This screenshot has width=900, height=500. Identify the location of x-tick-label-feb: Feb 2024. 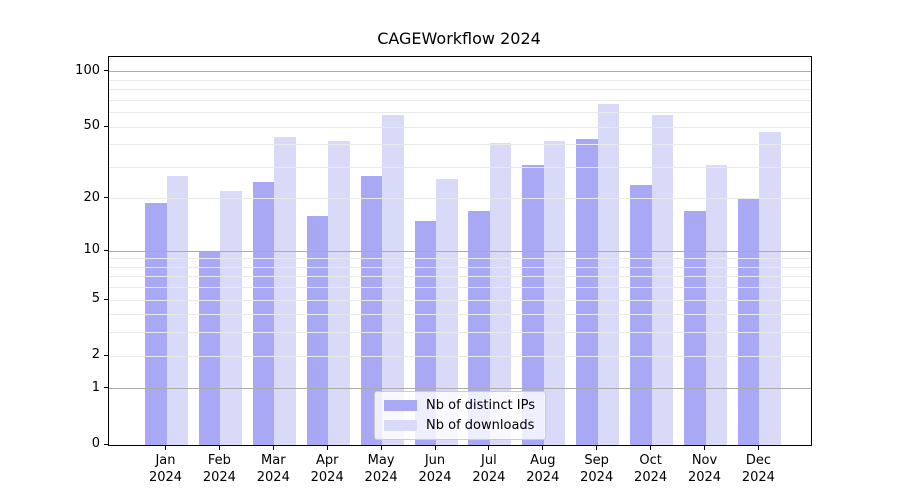
(219, 469).